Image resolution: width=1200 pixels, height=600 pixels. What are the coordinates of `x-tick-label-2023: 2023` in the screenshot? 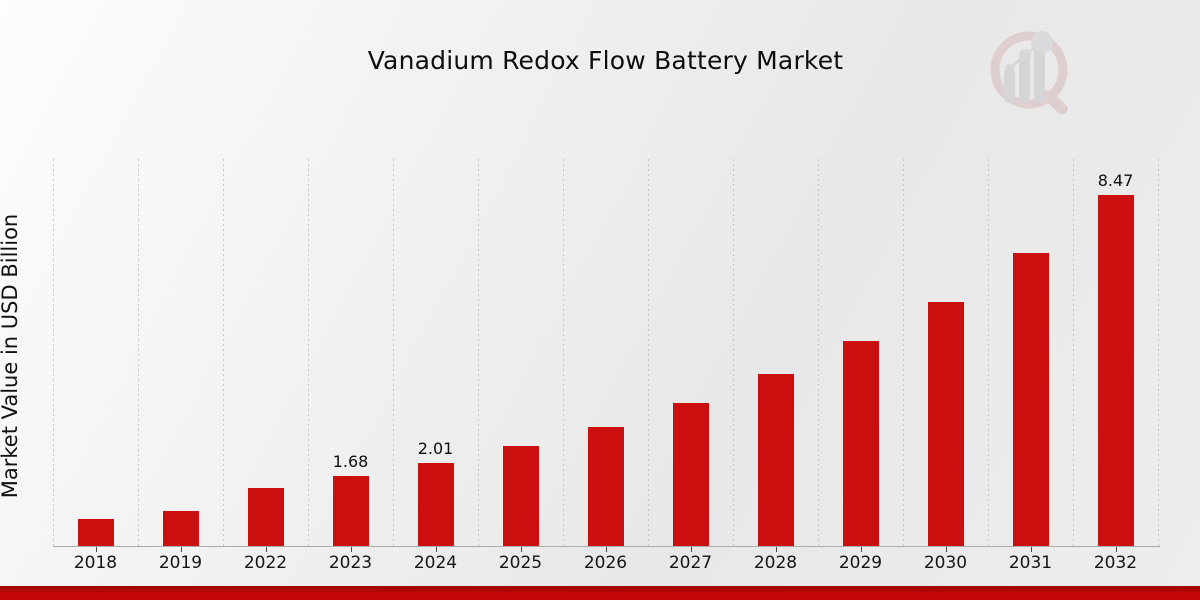 It's located at (350, 563).